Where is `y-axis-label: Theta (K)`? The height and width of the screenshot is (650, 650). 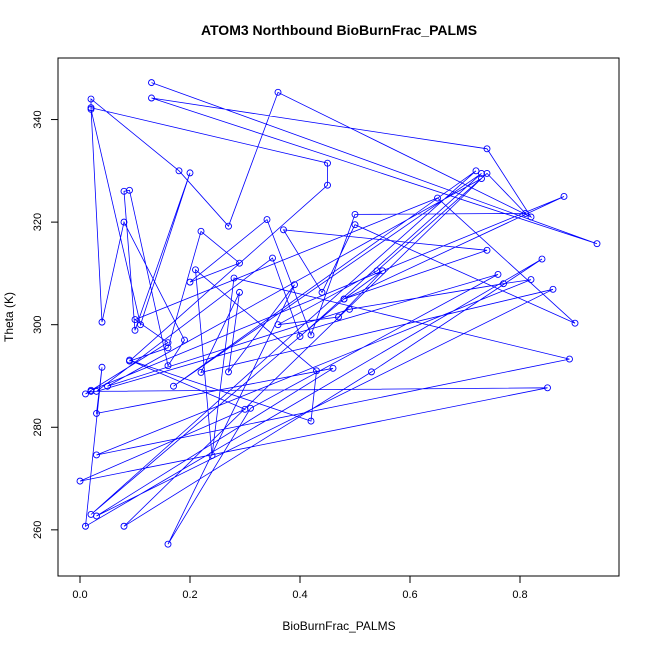
y-axis-label: Theta (K) is located at coordinates (9, 317).